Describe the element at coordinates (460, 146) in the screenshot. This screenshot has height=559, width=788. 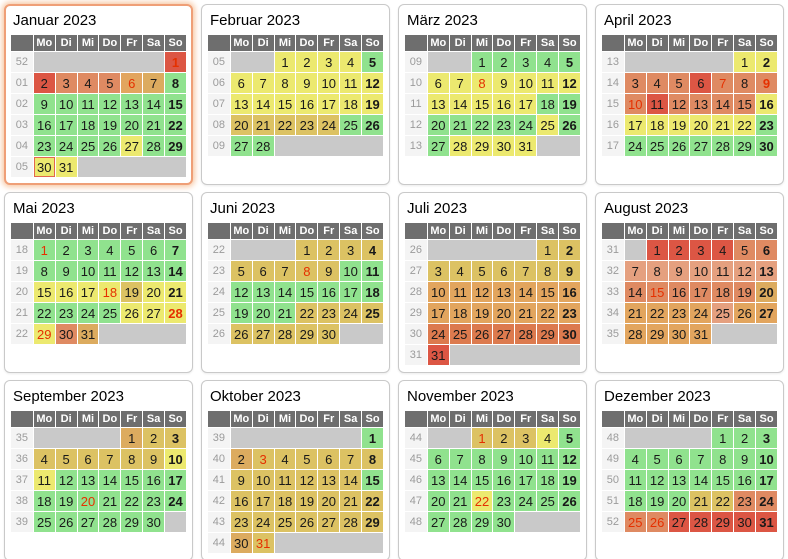
I see `day-cell: 28` at that location.